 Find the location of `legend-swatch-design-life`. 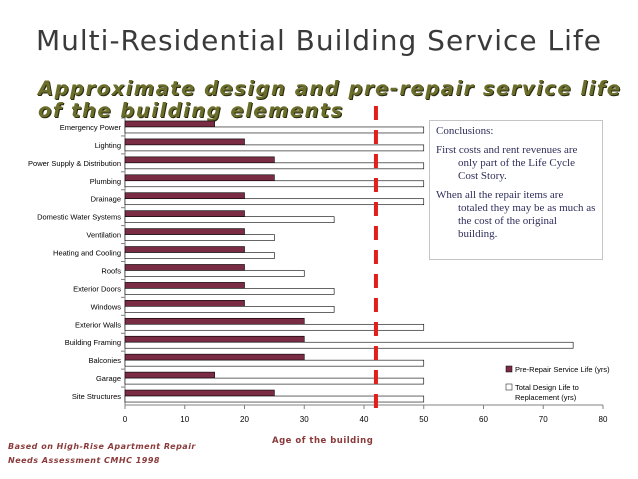

legend-swatch-design-life is located at coordinates (509, 387).